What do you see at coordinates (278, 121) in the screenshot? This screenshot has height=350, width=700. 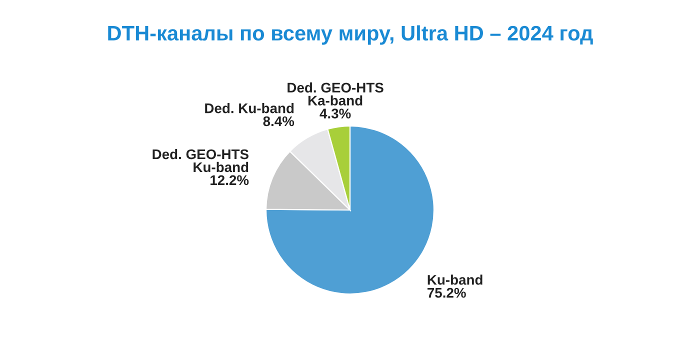 I see `data-label: 8.4%` at bounding box center [278, 121].